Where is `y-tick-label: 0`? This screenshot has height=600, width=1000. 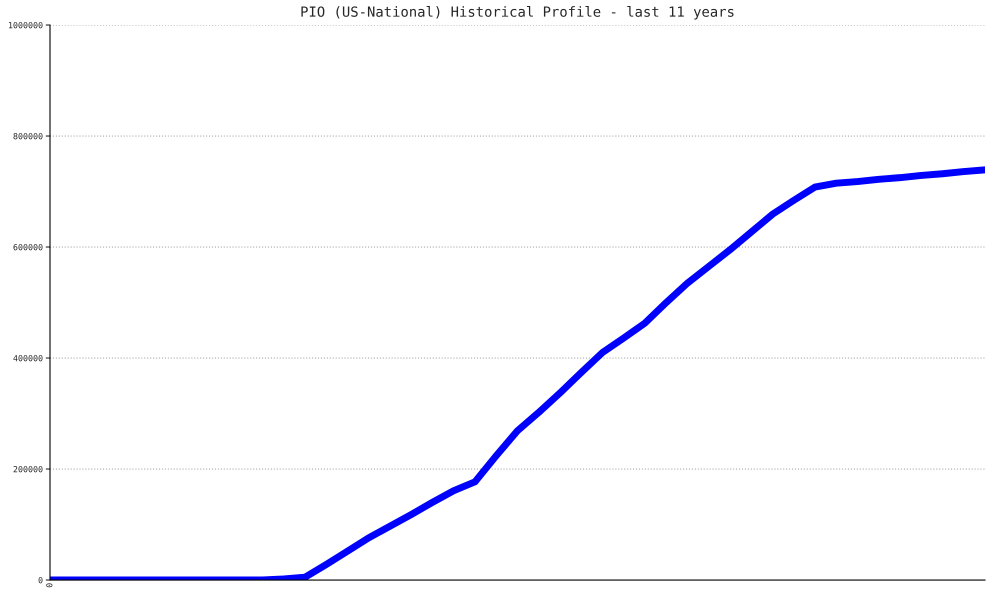 y-tick-label: 0 is located at coordinates (40, 580).